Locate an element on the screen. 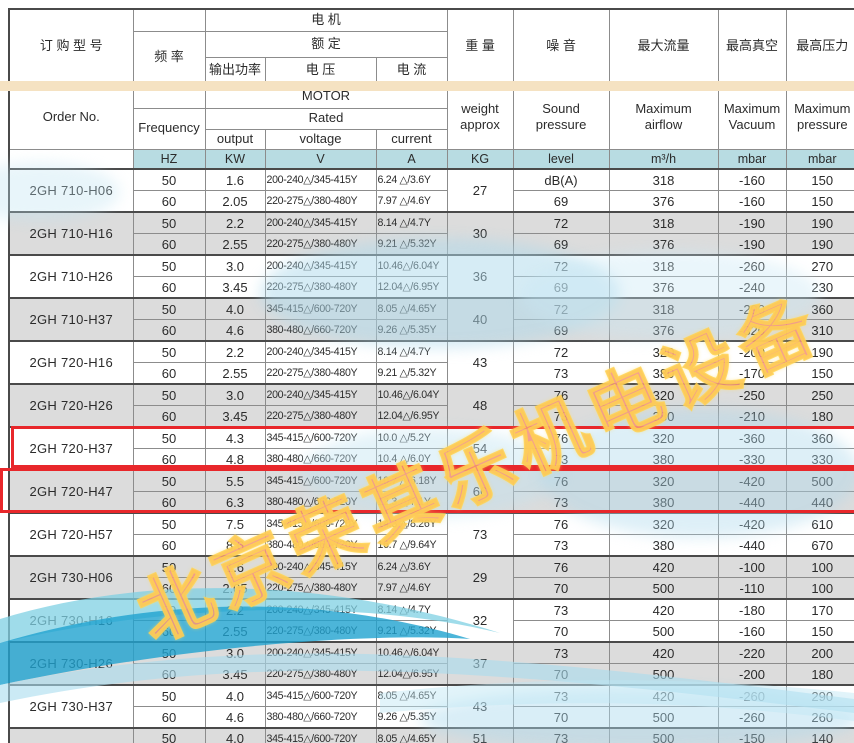  weight-cell: 37 is located at coordinates (480, 663).